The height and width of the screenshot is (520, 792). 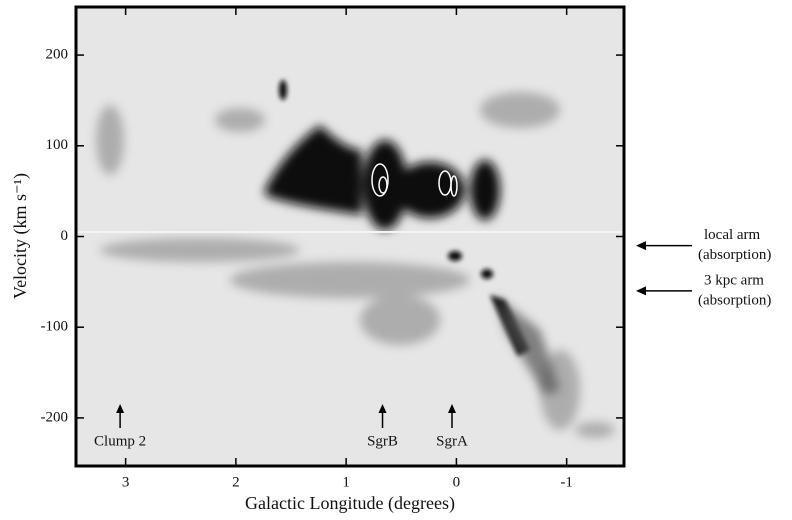 I want to click on x-tick-label: 1, so click(x=346, y=482).